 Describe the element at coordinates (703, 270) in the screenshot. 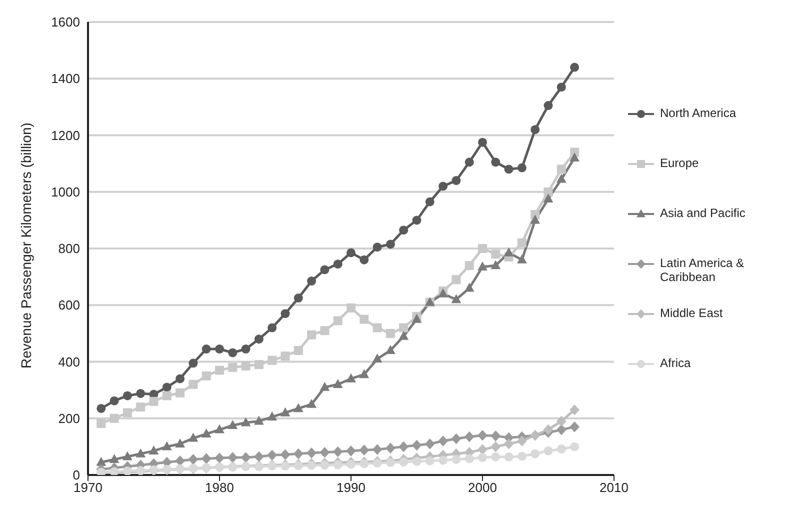

I see `legend-label: Latin America & Caribbean` at that location.